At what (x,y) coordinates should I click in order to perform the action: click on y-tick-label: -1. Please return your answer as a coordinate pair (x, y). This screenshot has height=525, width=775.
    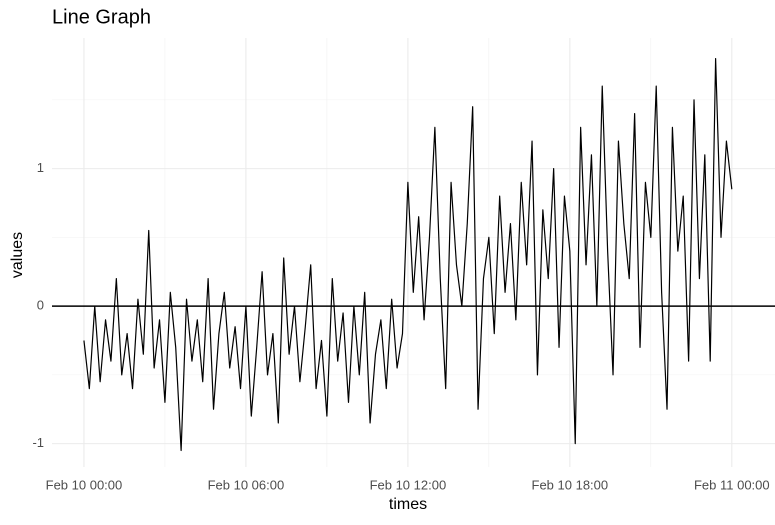
    Looking at the image, I should click on (38, 442).